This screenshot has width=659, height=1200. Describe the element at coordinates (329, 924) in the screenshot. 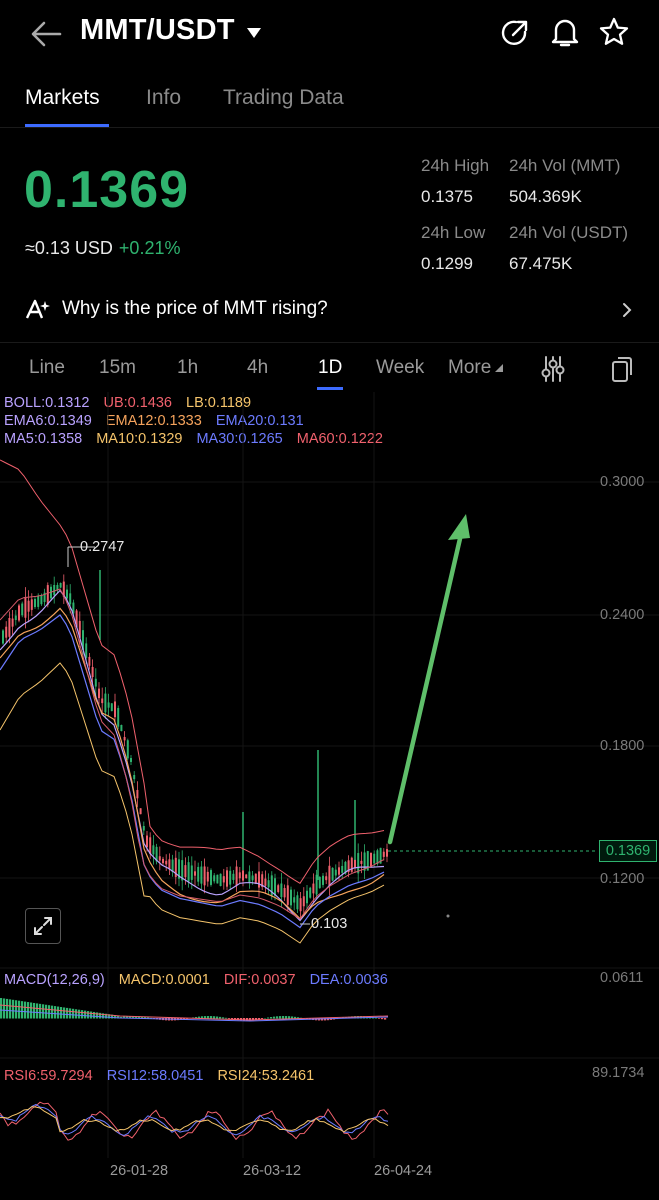

I see `low-mark-label: 0.103` at that location.